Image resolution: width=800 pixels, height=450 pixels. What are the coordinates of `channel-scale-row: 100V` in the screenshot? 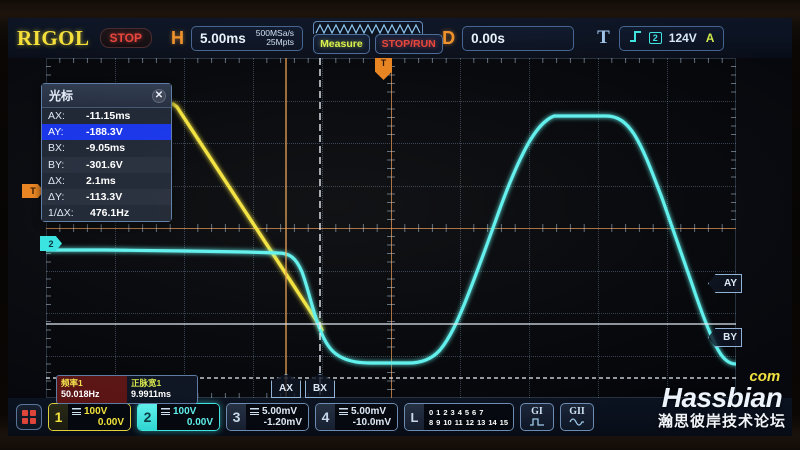 It's located at (98, 411).